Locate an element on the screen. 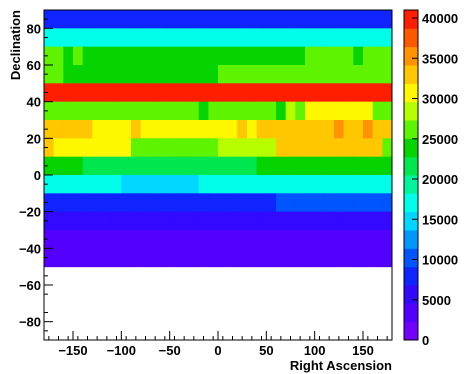  colorbar-frame is located at coordinates (411, 175).